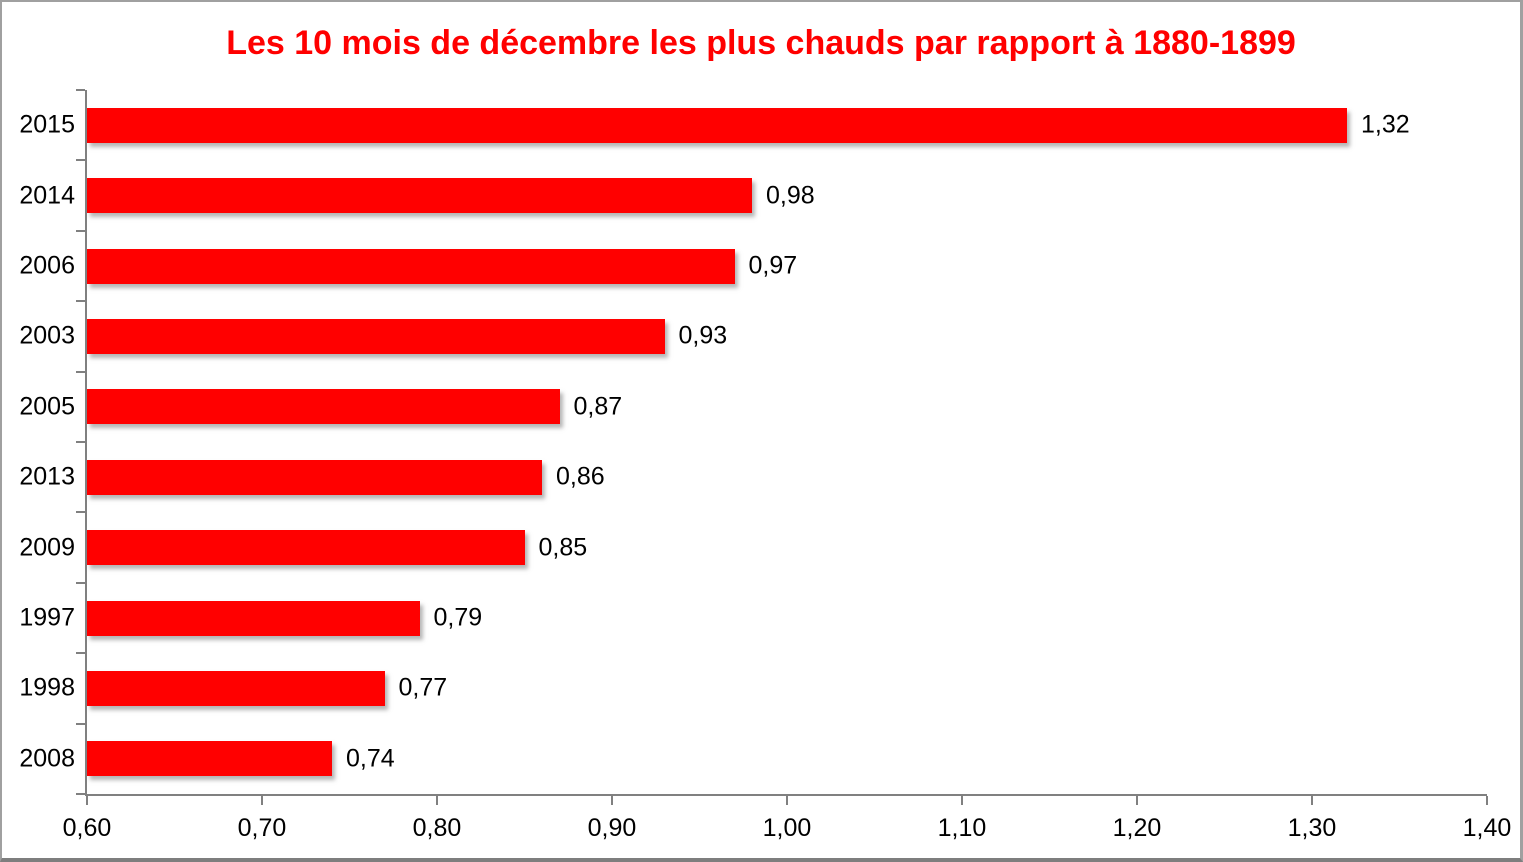 The image size is (1523, 862). Describe the element at coordinates (703, 335) in the screenshot. I see `bar-value-label: 0,93` at that location.